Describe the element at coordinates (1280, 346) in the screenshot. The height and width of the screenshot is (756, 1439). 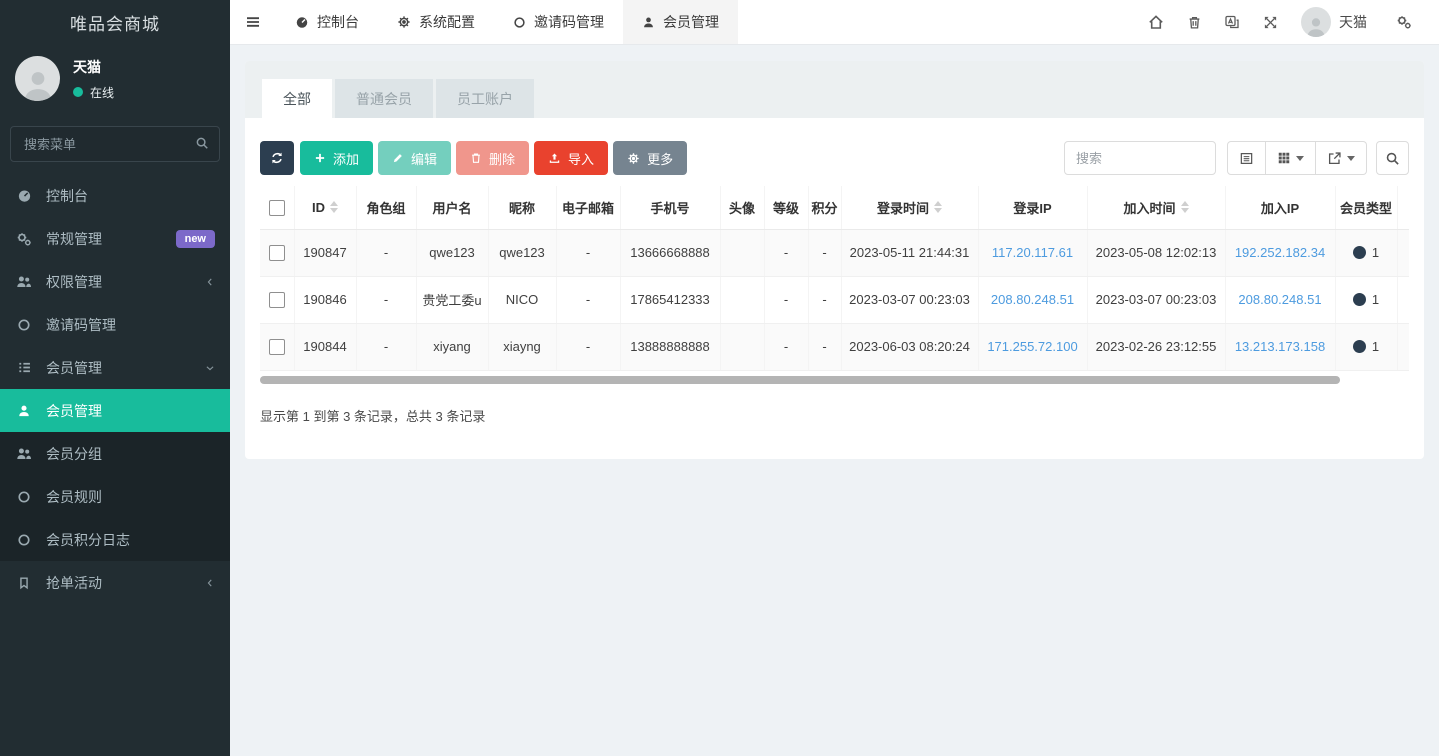
I see `join-ip-link: 13.213.173.158` at that location.